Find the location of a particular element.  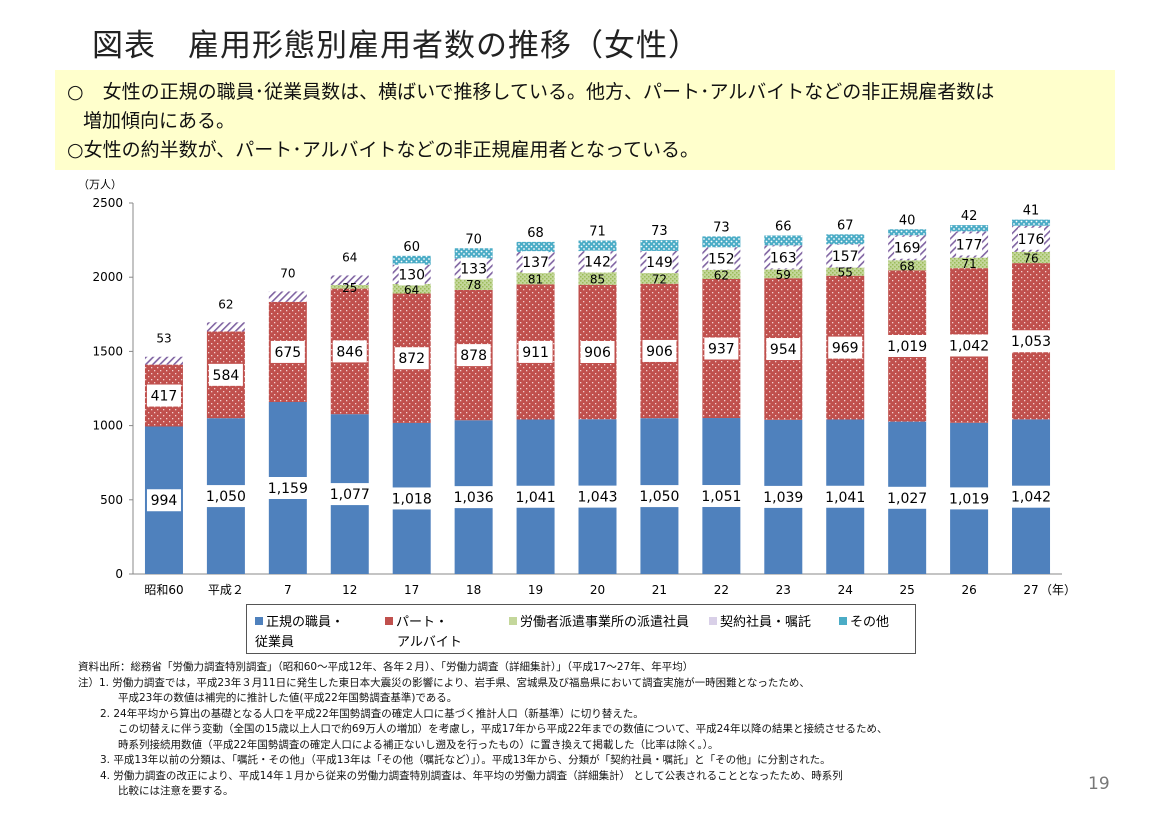

x-tick-label: 21 is located at coordinates (659, 590).